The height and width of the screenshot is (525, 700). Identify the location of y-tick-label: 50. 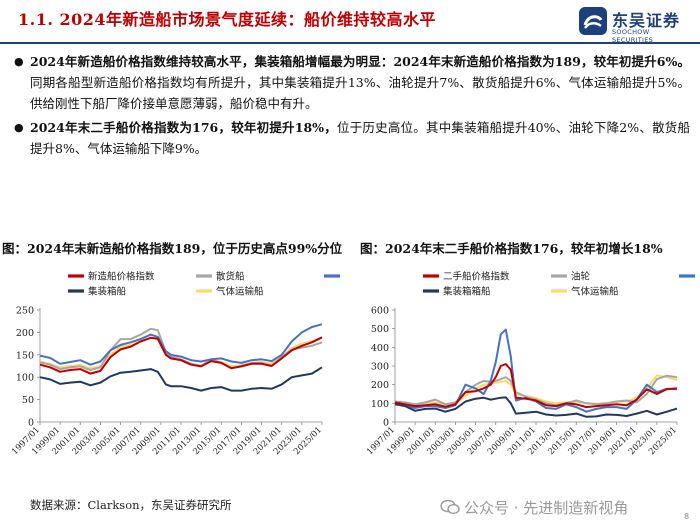
(28, 400).